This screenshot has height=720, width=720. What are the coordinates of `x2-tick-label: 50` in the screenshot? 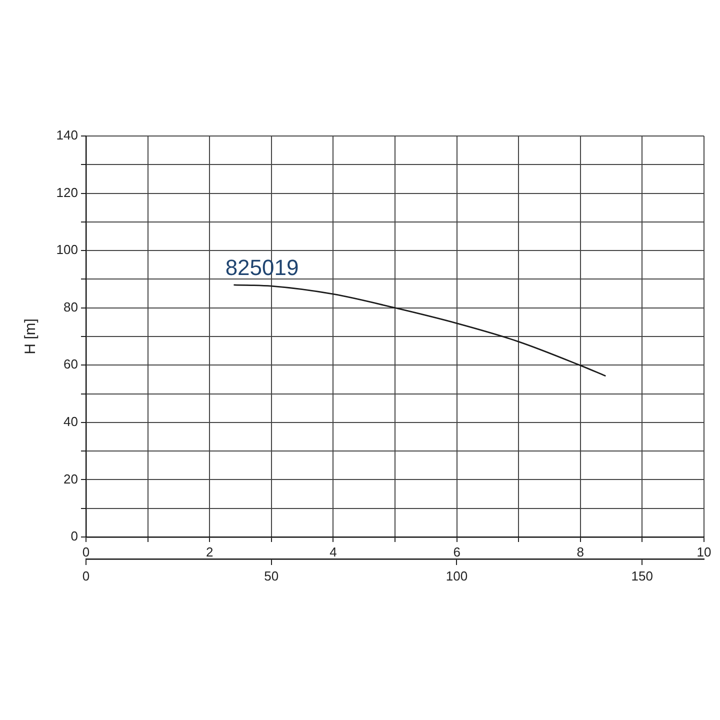 It's located at (271, 576).